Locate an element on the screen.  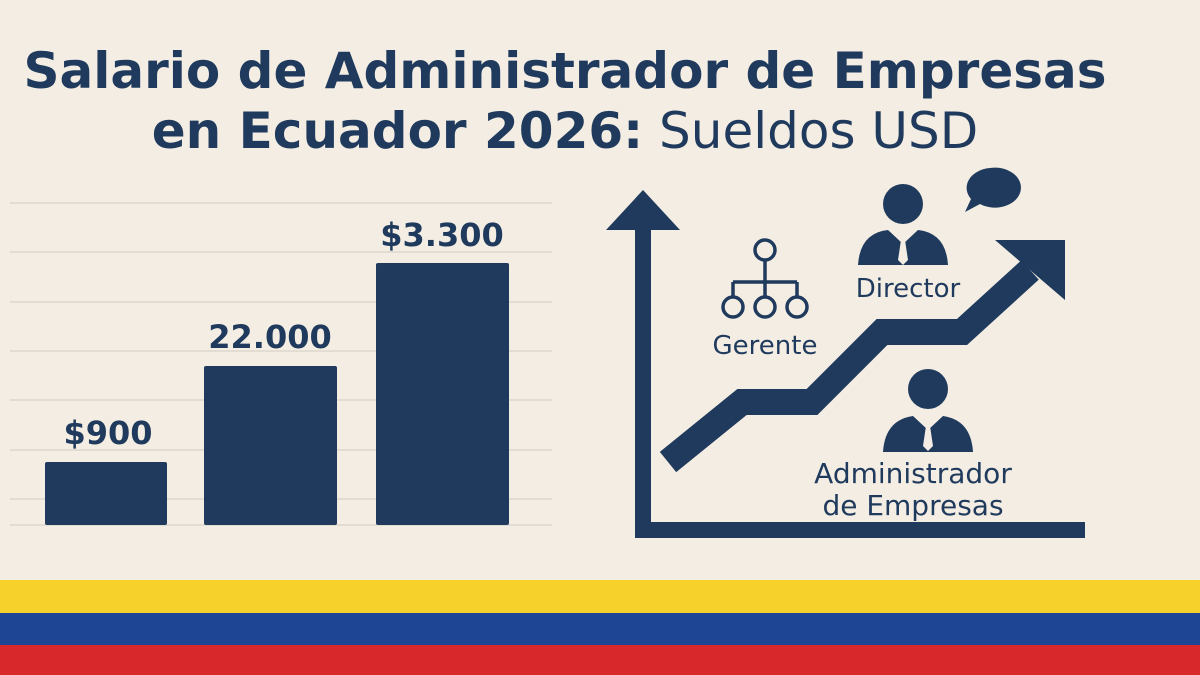
flag-yellow is located at coordinates (600, 596).